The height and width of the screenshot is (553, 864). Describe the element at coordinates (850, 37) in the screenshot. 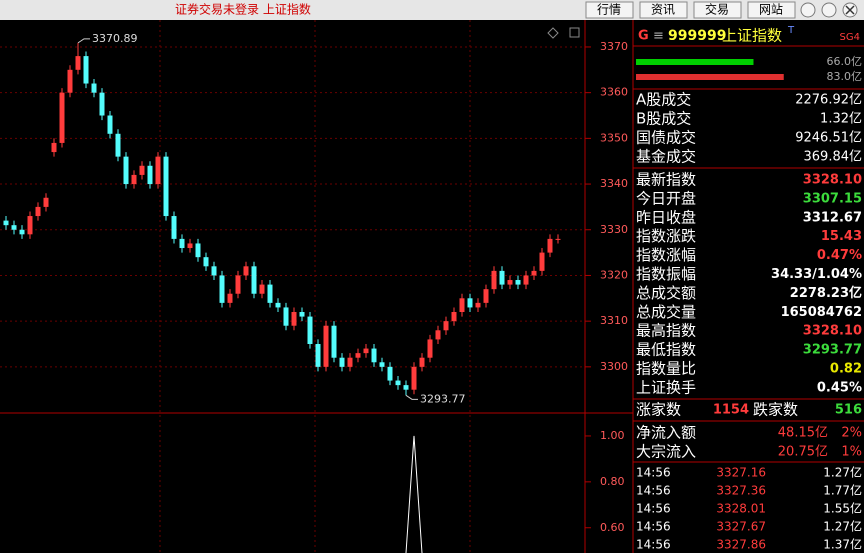

I see `level: SG4` at that location.